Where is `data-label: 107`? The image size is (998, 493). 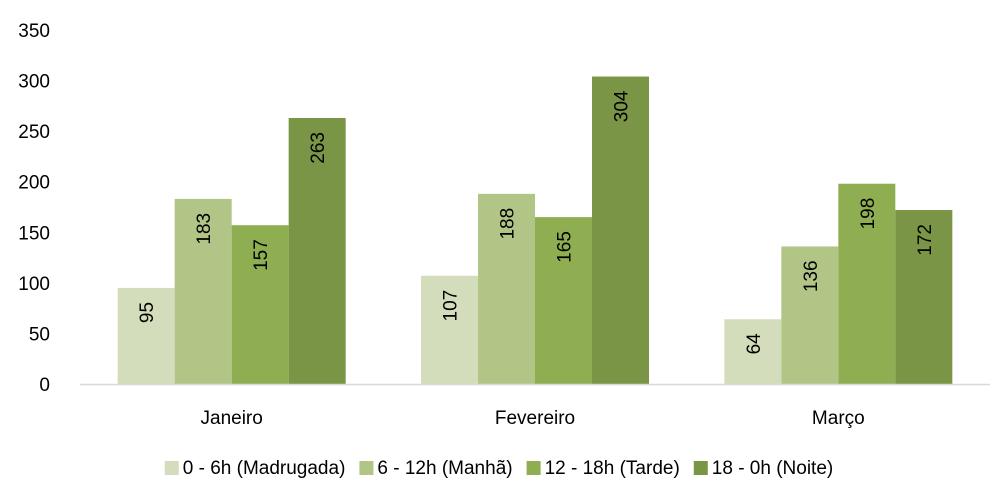 data-label: 107 is located at coordinates (451, 306).